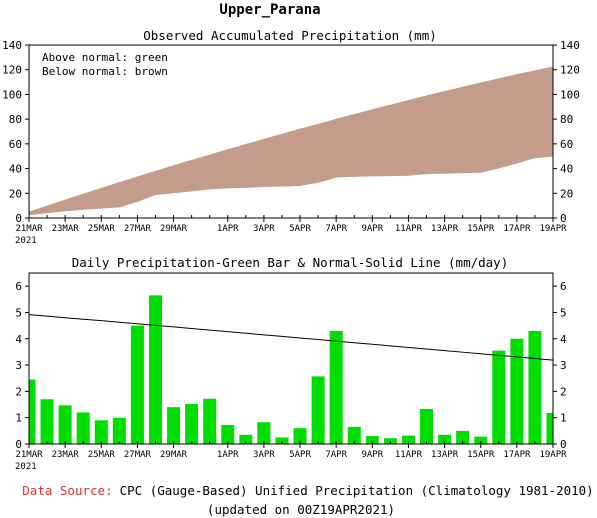  Describe the element at coordinates (269, 10) in the screenshot. I see `figure-title: Upper_Parana` at that location.